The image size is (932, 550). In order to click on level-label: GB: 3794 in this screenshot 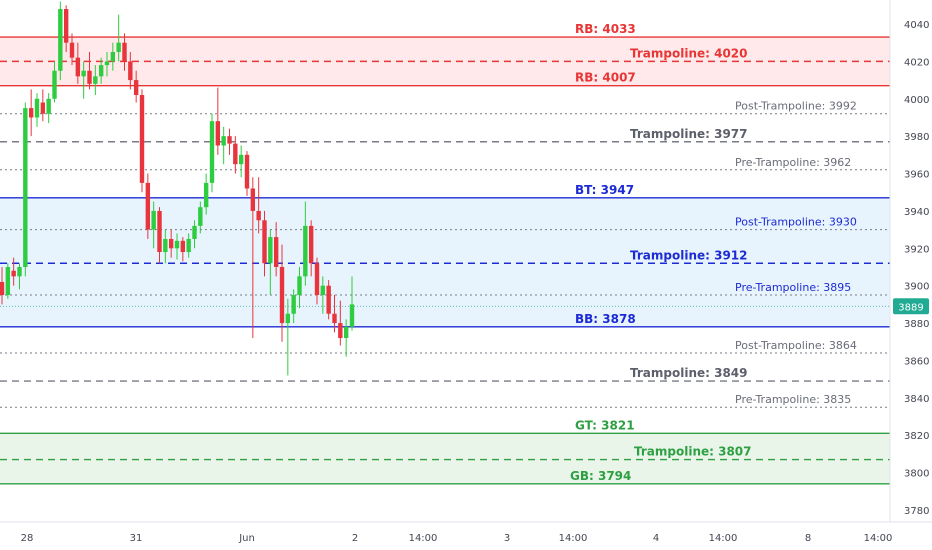, I will do `click(600, 476)`.